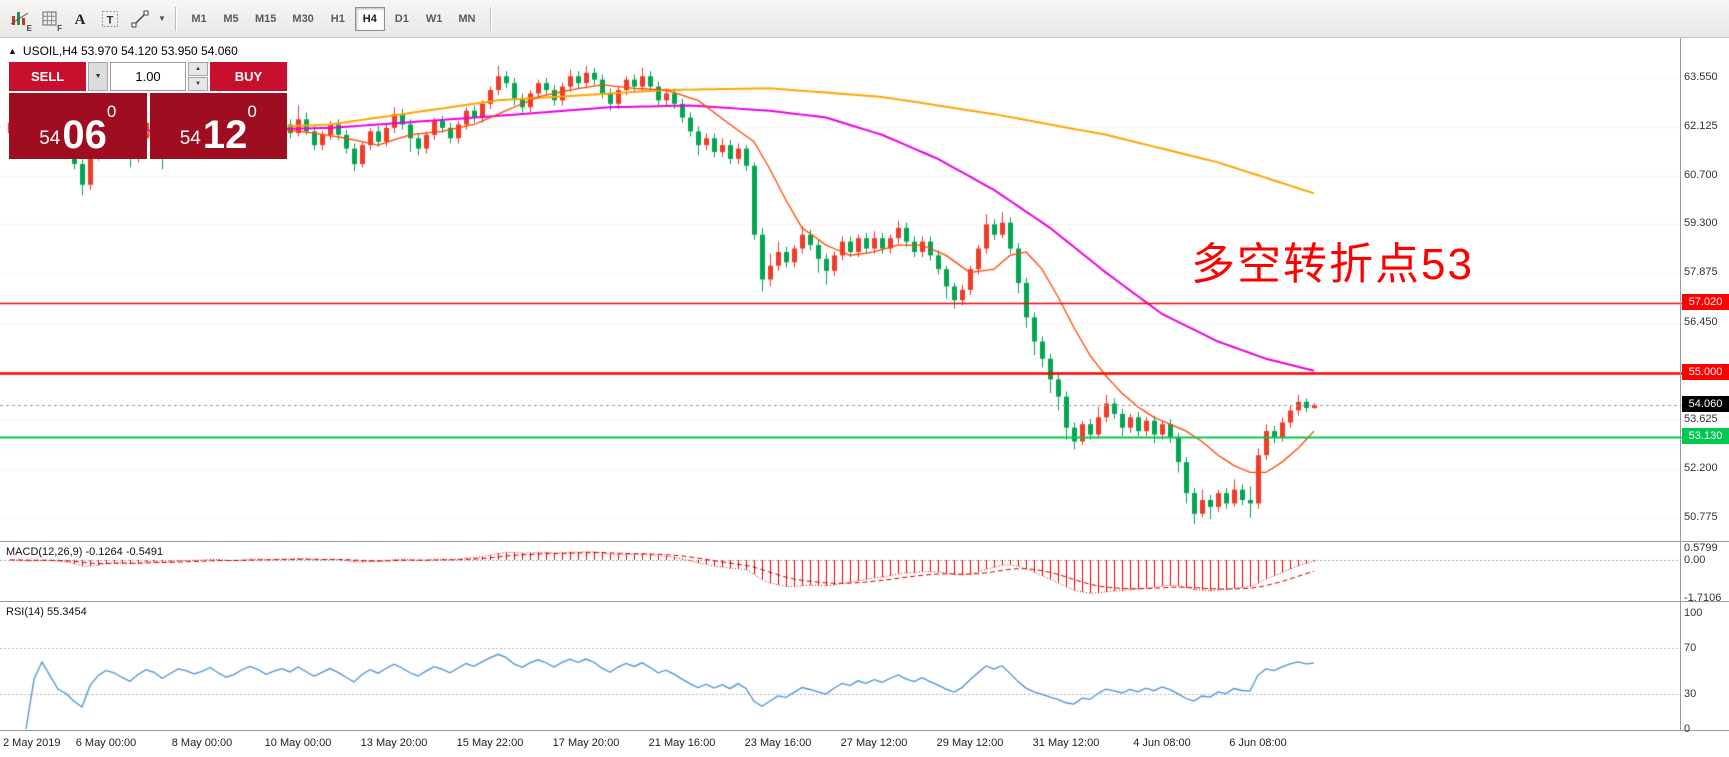 The height and width of the screenshot is (757, 1729). Describe the element at coordinates (1066, 743) in the screenshot. I see `time-axis-label: 31 May 12:00` at that location.